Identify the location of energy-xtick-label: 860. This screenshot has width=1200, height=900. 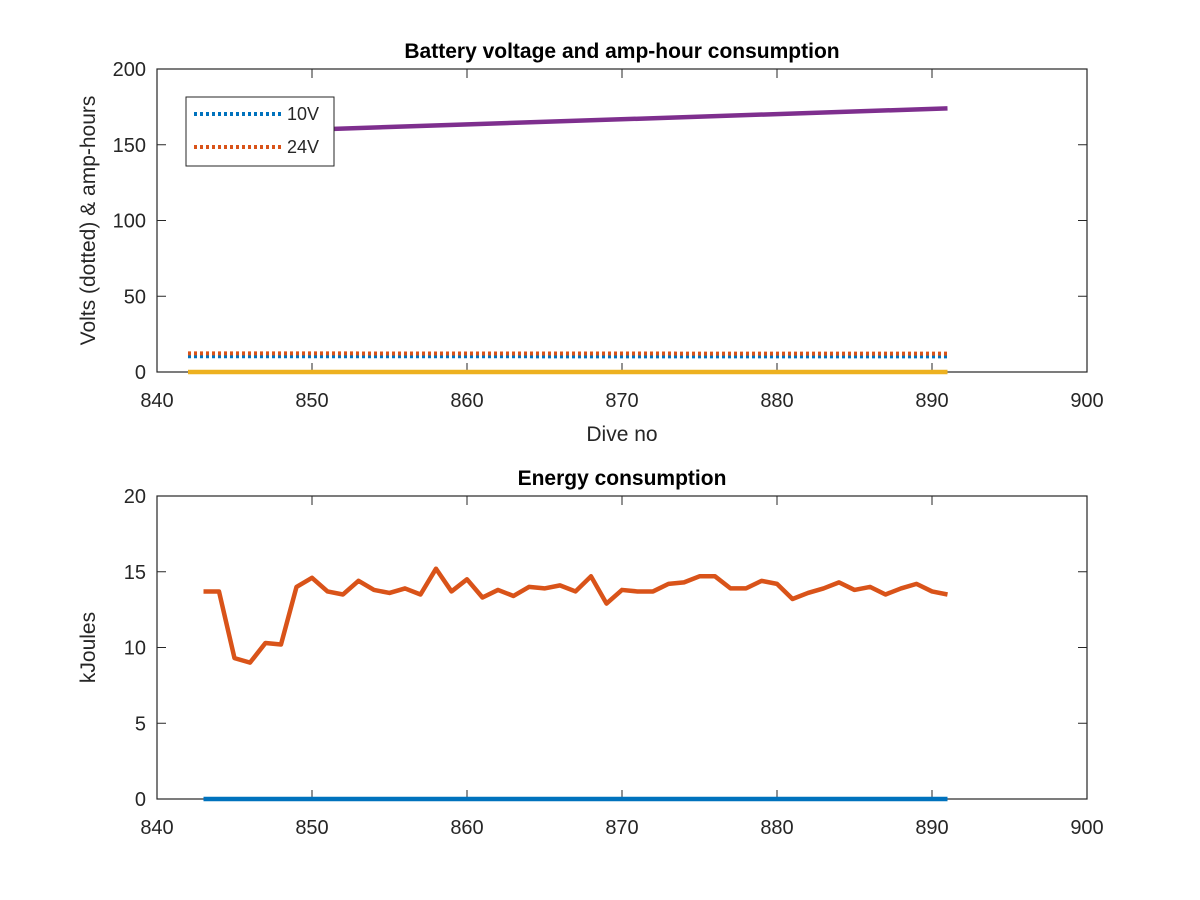
(466, 828).